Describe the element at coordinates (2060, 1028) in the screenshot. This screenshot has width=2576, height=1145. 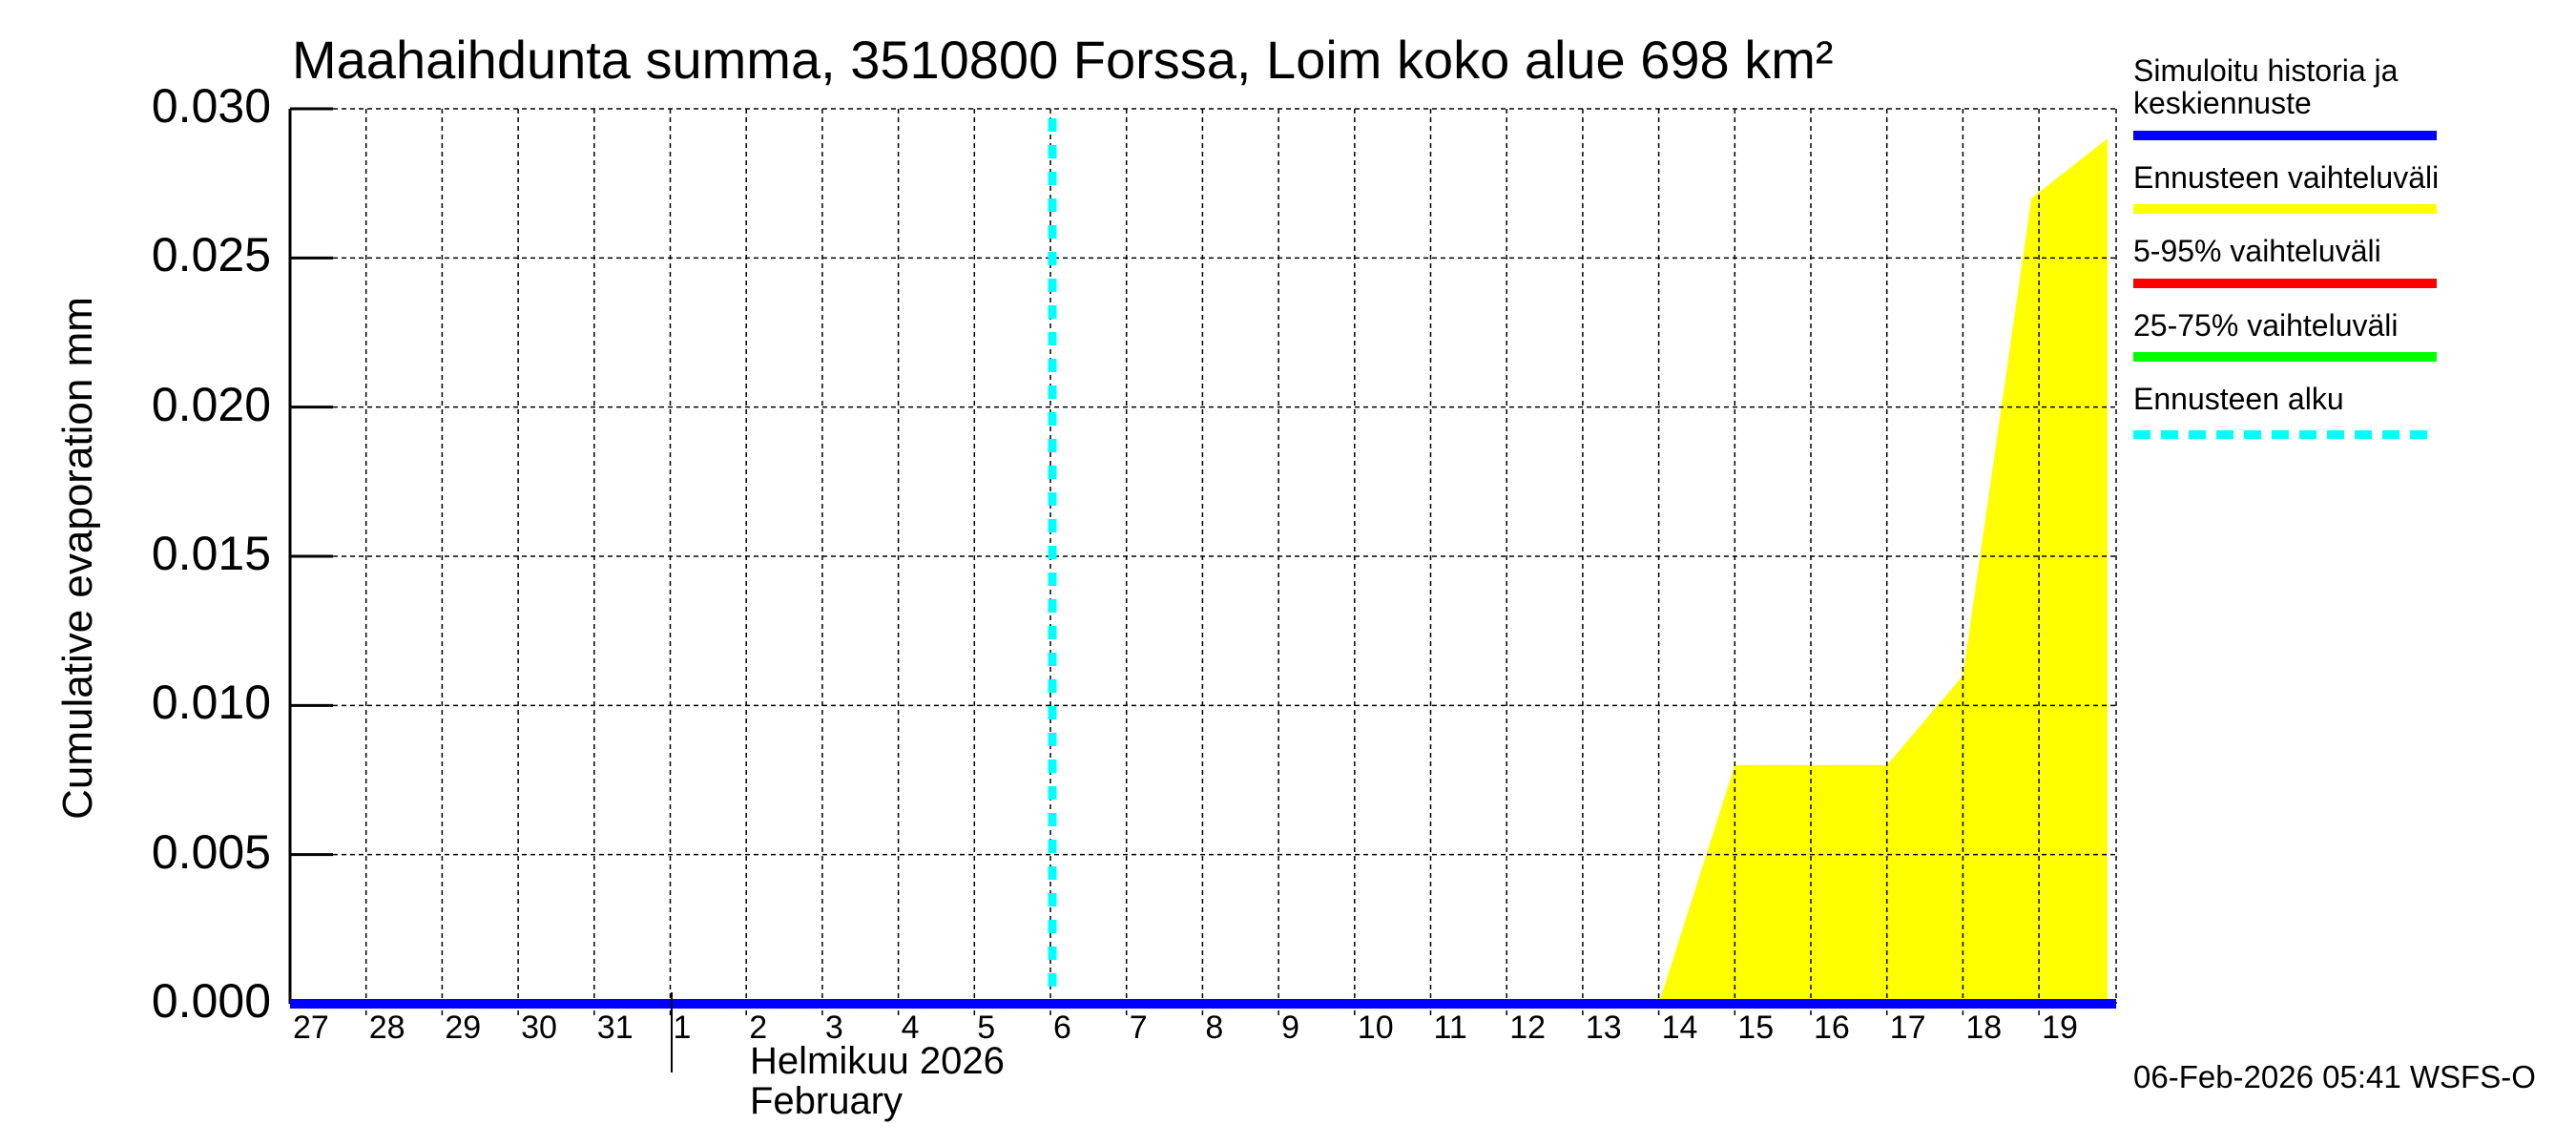
I see `x-tick-label: 19` at that location.